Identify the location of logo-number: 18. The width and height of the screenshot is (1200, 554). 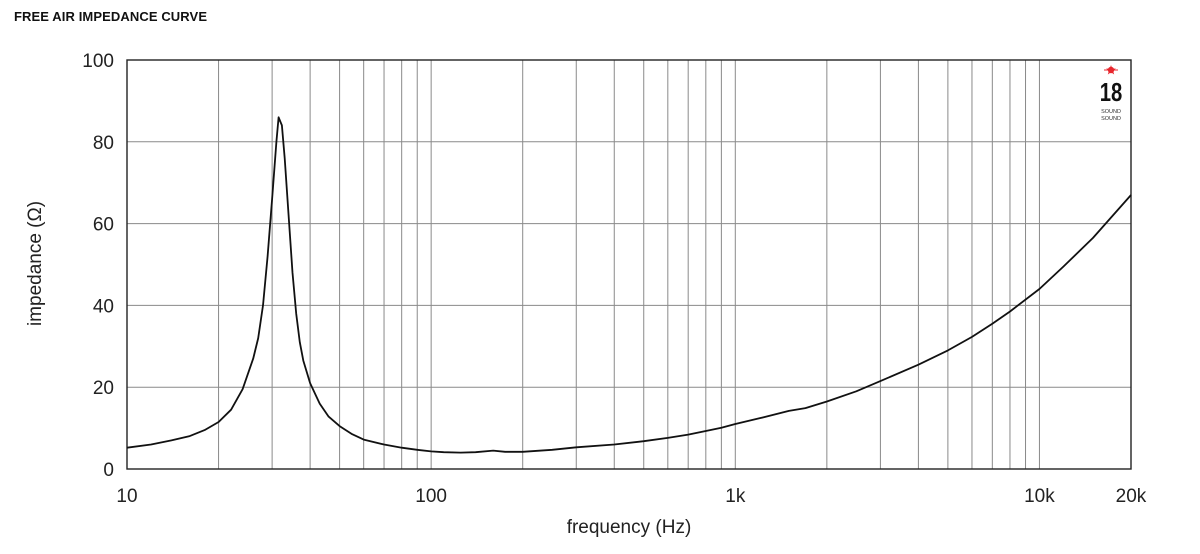
(1111, 92).